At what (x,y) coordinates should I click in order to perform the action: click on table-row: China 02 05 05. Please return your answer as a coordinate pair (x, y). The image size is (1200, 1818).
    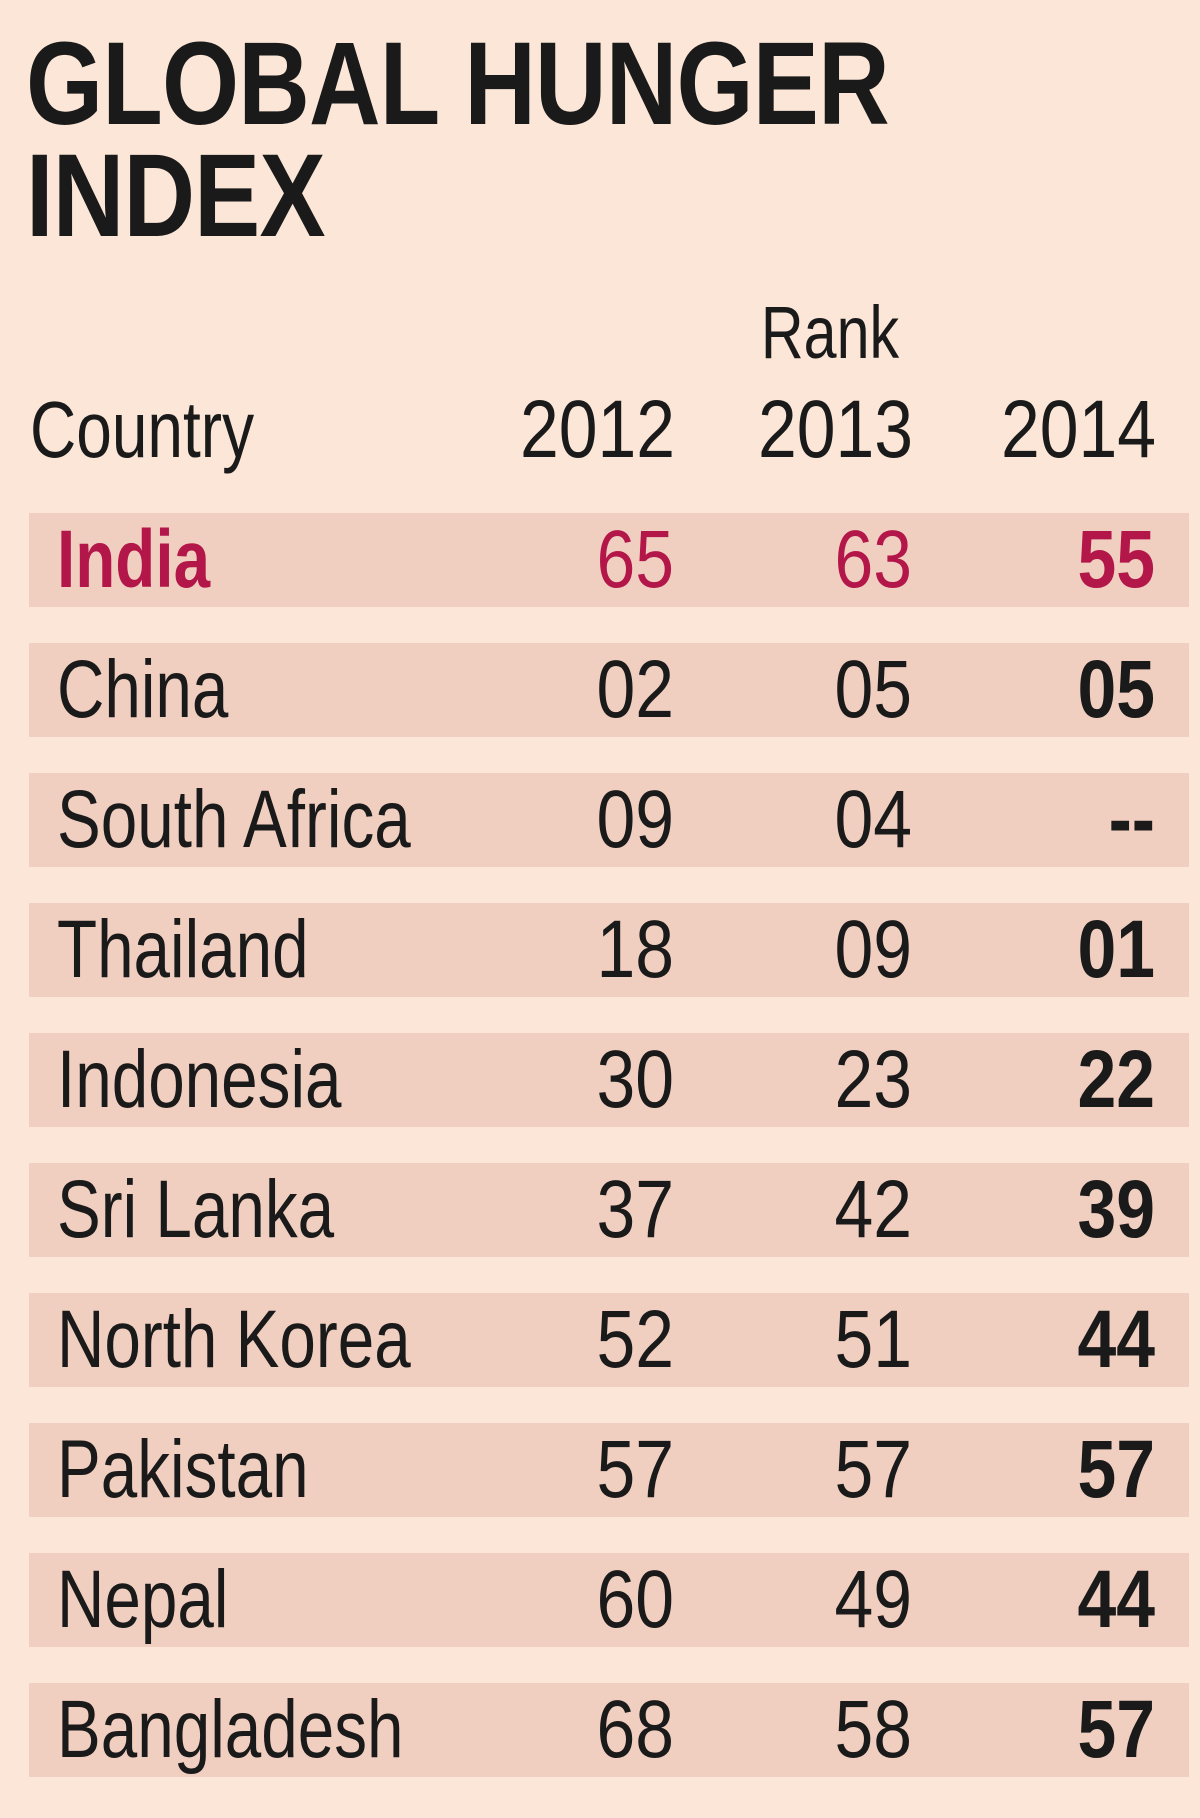
    Looking at the image, I should click on (609, 690).